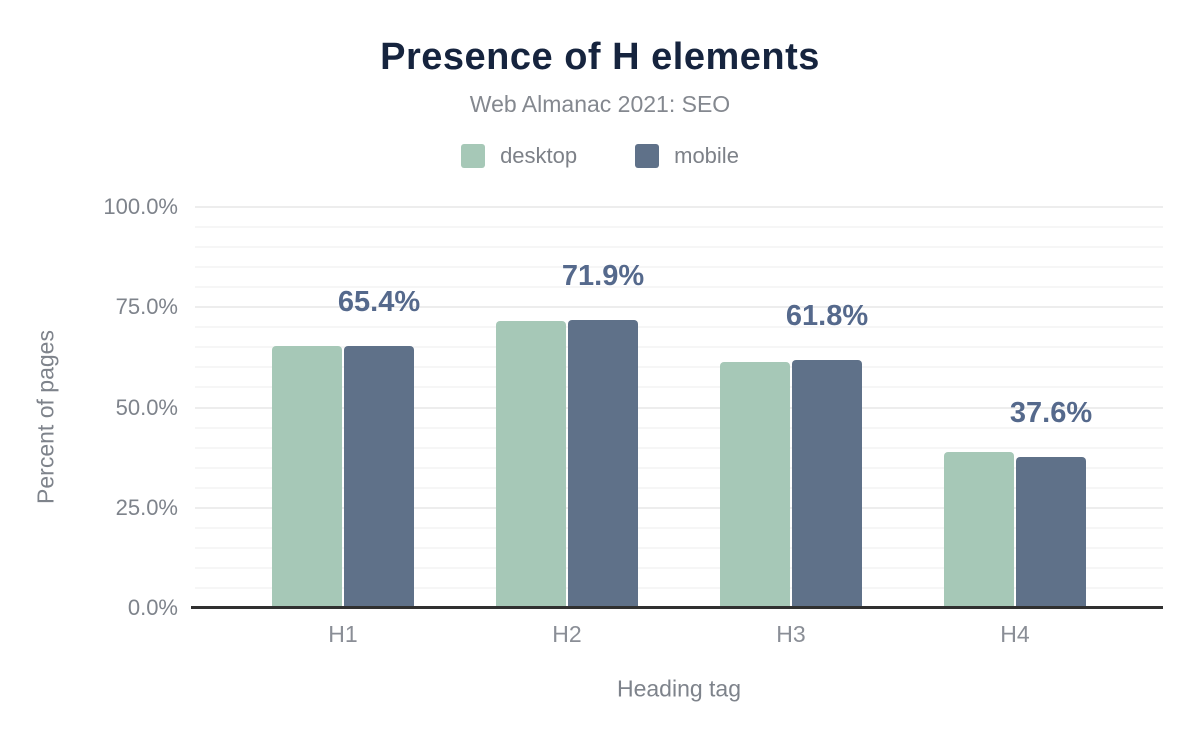 The image size is (1200, 742). What do you see at coordinates (791, 634) in the screenshot?
I see `x-category-label-h3: H3` at bounding box center [791, 634].